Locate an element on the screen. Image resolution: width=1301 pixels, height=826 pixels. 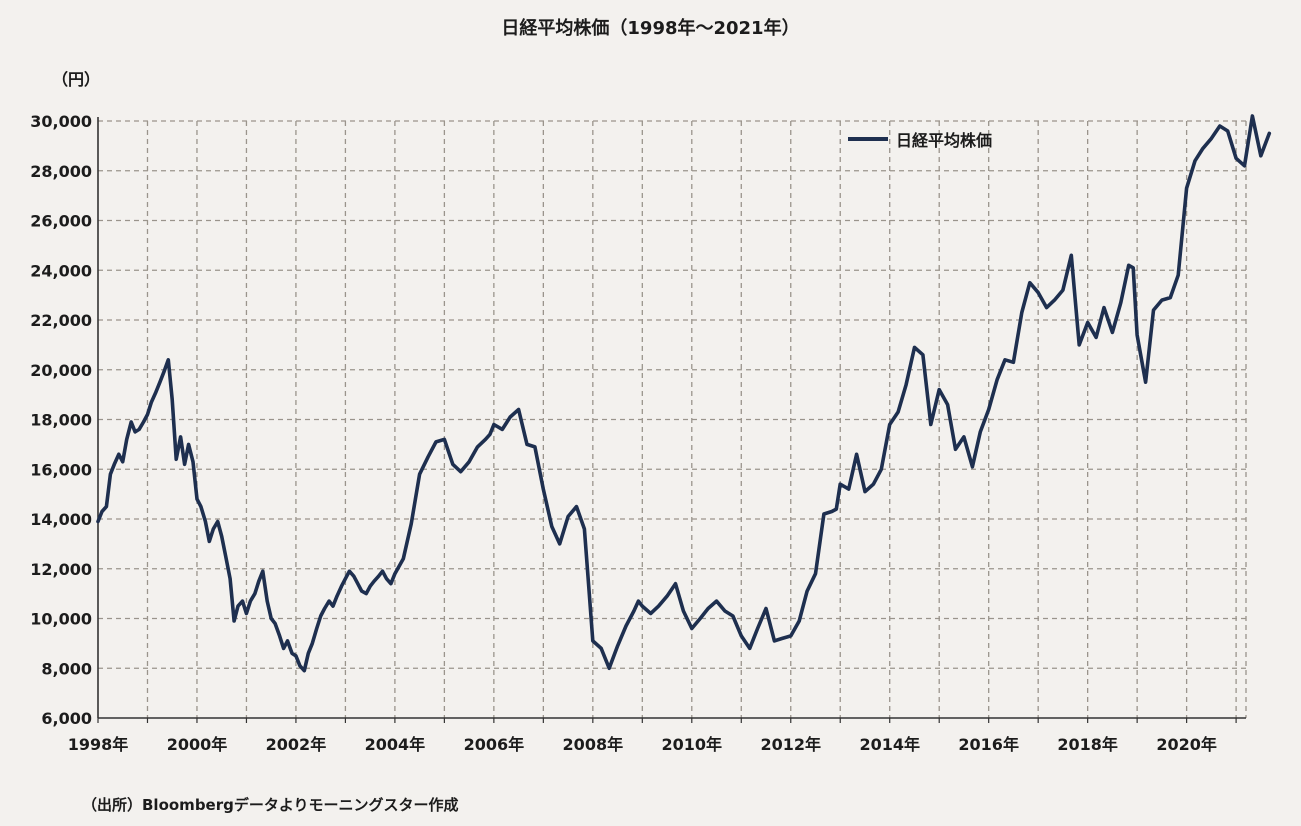
x-tick-label: 2012年 is located at coordinates (790, 744).